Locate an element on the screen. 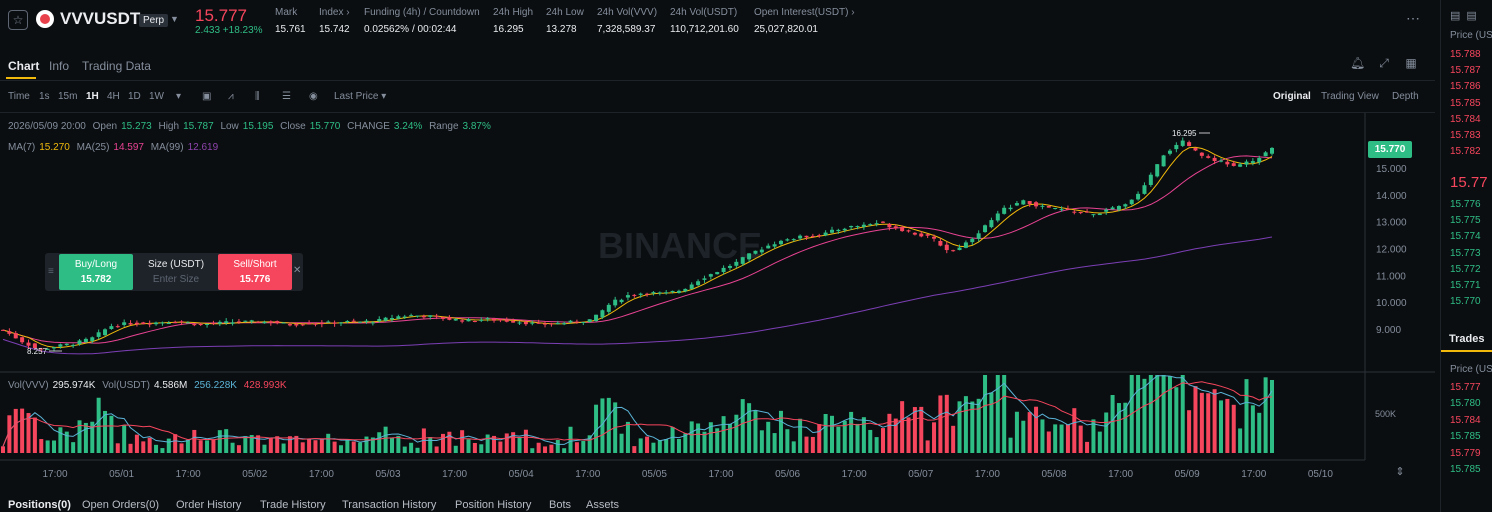 The height and width of the screenshot is (512, 1492). tab-transaction-history: Transaction History is located at coordinates (389, 505).